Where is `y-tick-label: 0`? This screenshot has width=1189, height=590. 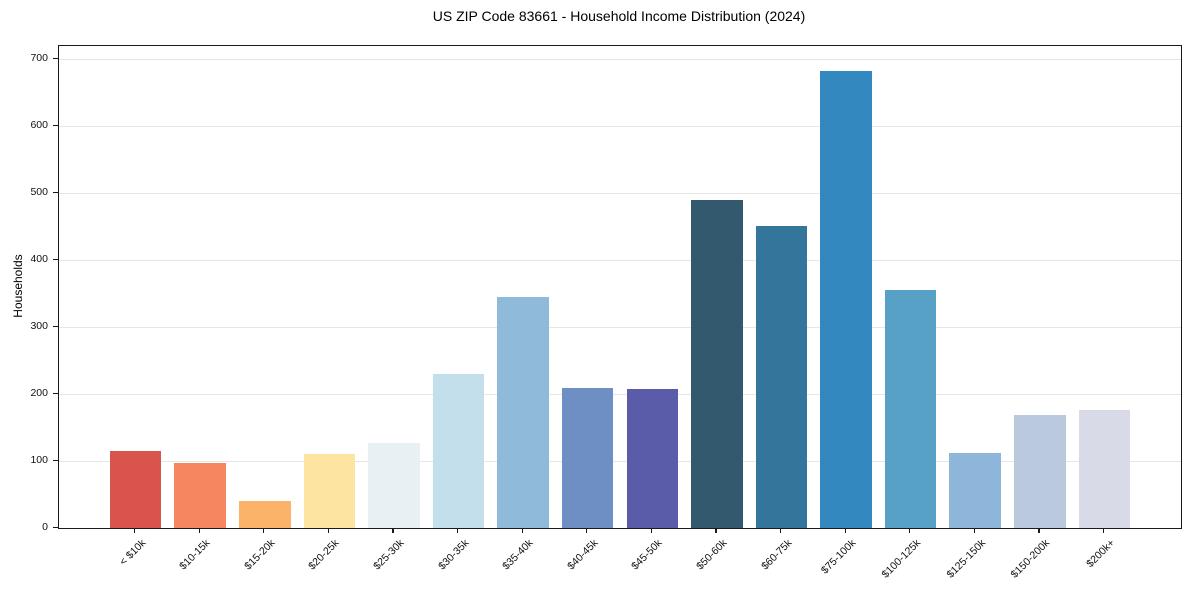 y-tick-label: 0 is located at coordinates (45, 527).